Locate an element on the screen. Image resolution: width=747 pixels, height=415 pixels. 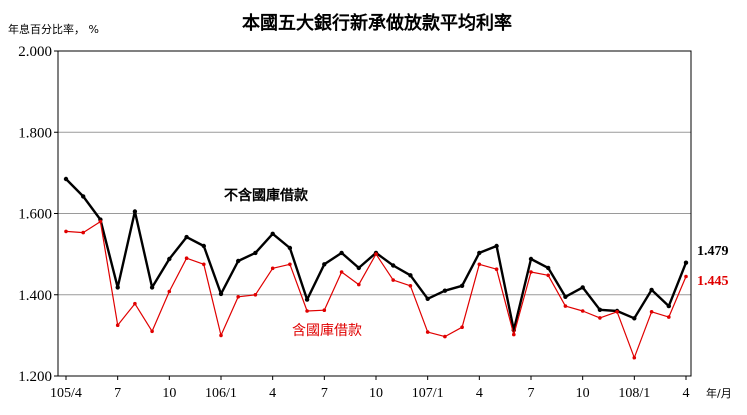
y-tick-label: 1.400 is located at coordinates (35, 296).